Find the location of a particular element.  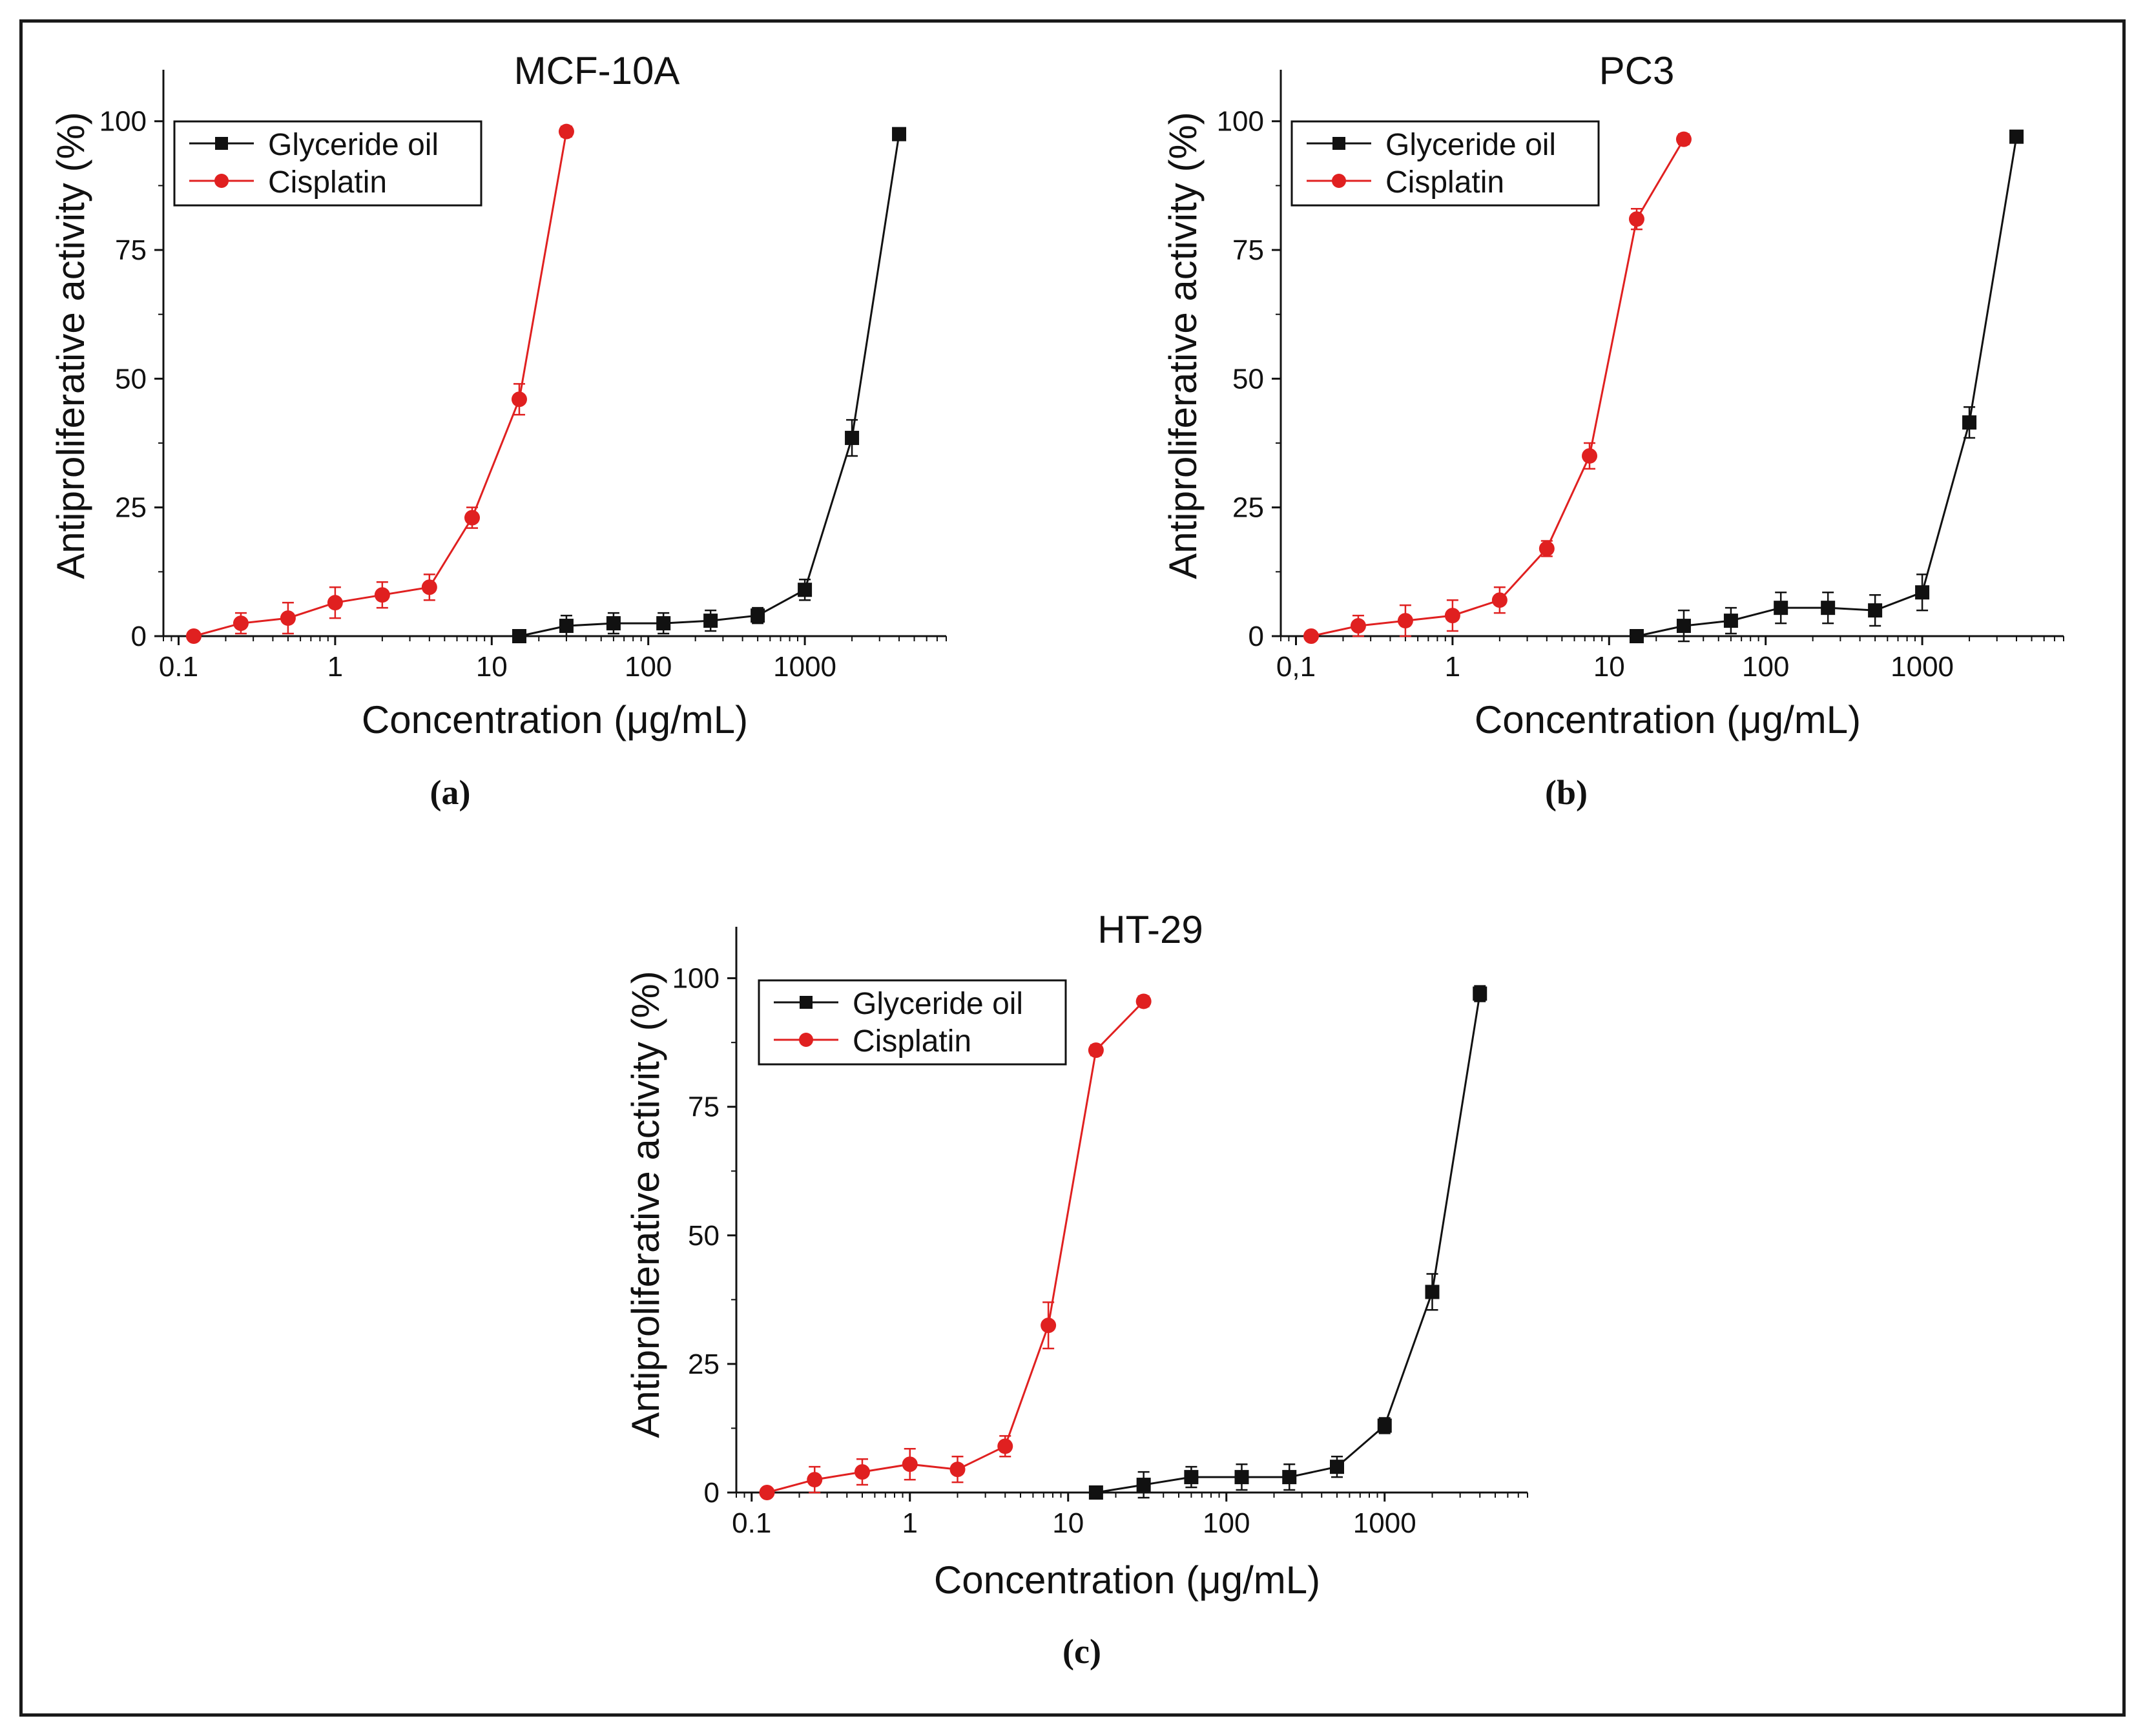

legend-box is located at coordinates (912, 1023).